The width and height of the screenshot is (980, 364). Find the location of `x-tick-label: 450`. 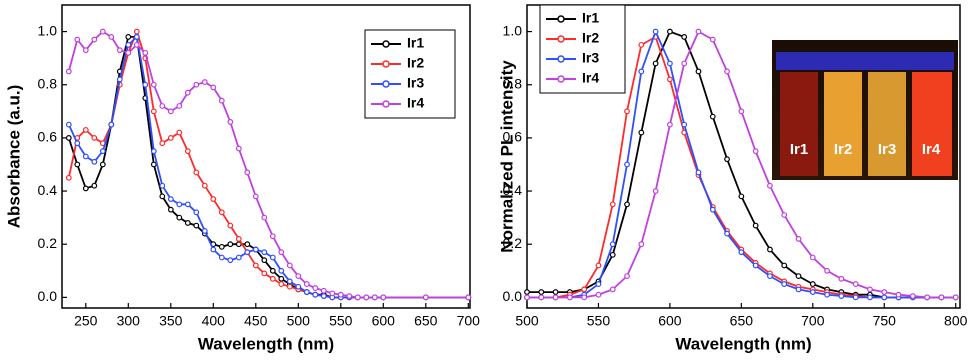

x-tick-label: 450 is located at coordinates (256, 321).